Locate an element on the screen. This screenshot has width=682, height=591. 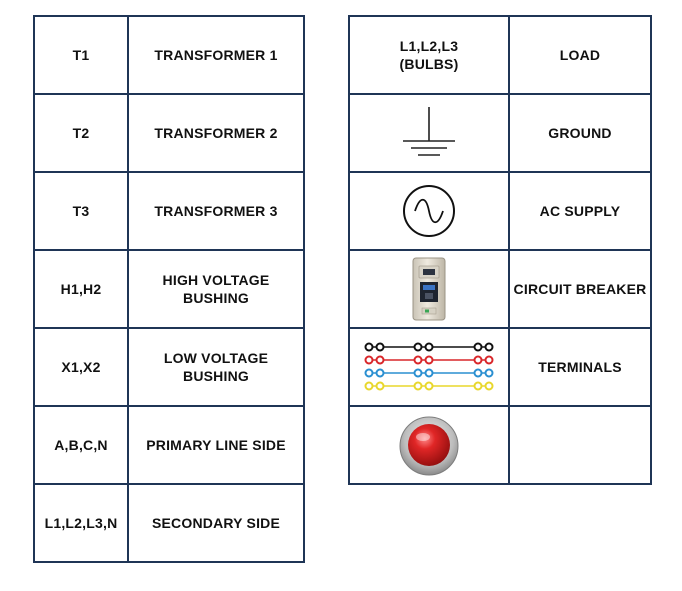
table-row: L1,L2,L3,N SECONDARY SIDE is located at coordinates (169, 523).